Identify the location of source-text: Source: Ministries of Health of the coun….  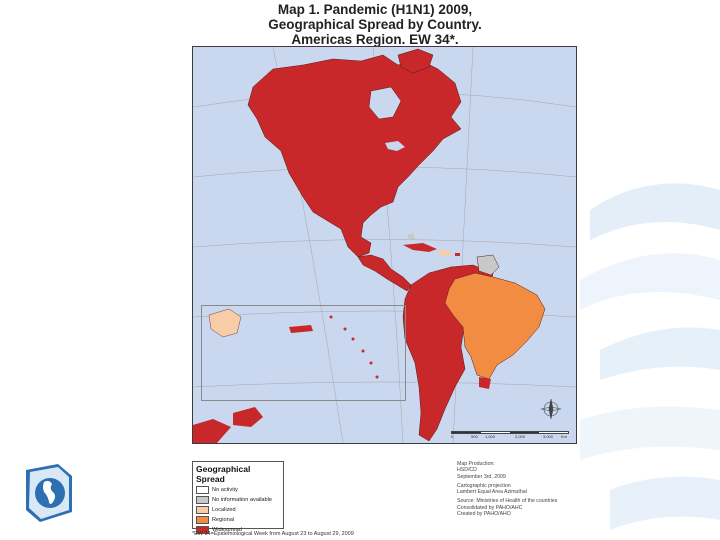
(507, 501).